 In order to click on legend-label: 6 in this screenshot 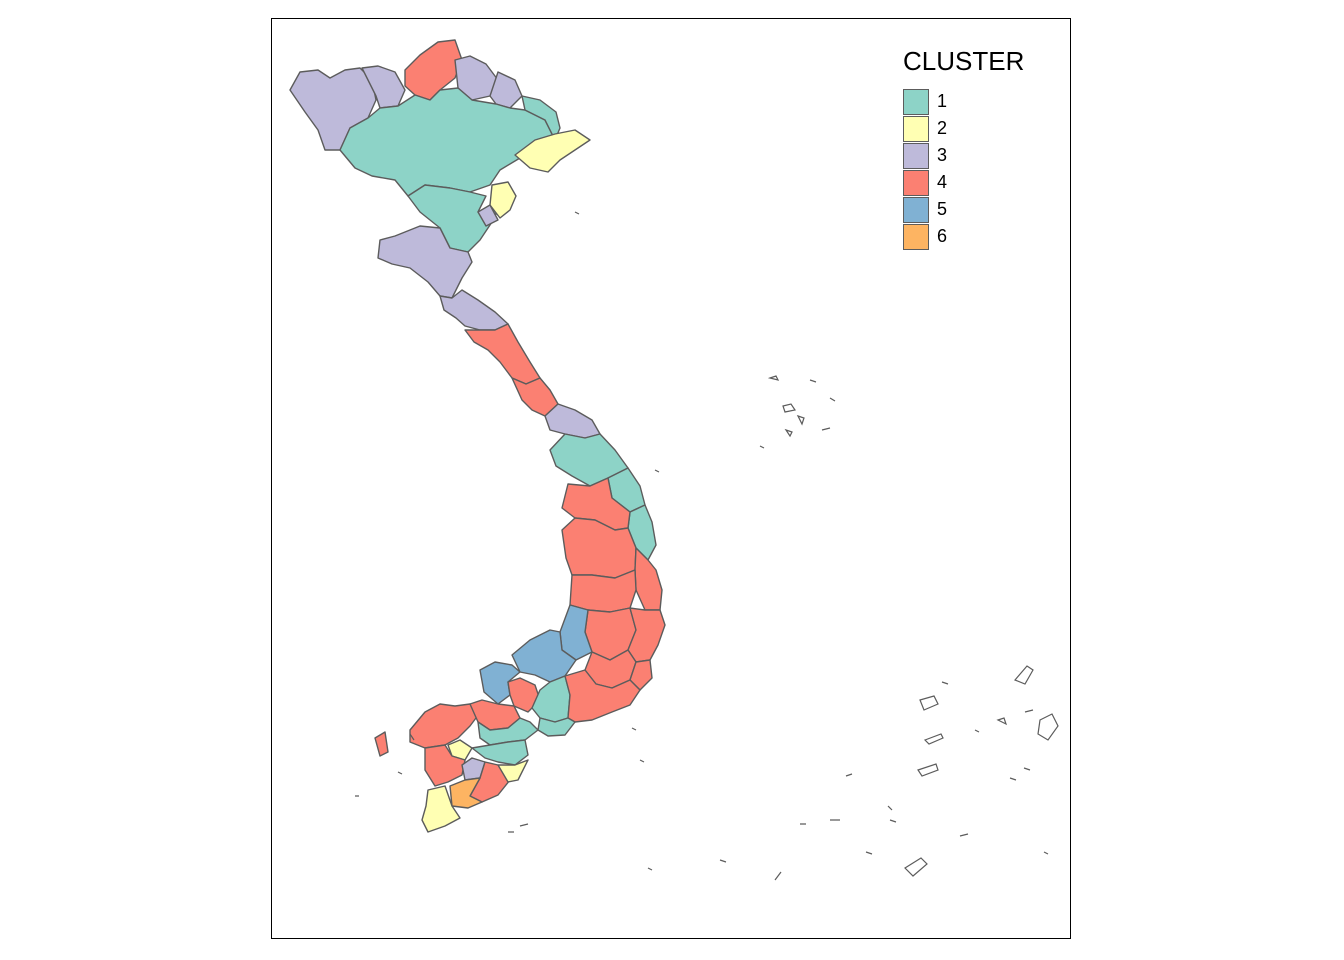, I will do `click(942, 236)`.